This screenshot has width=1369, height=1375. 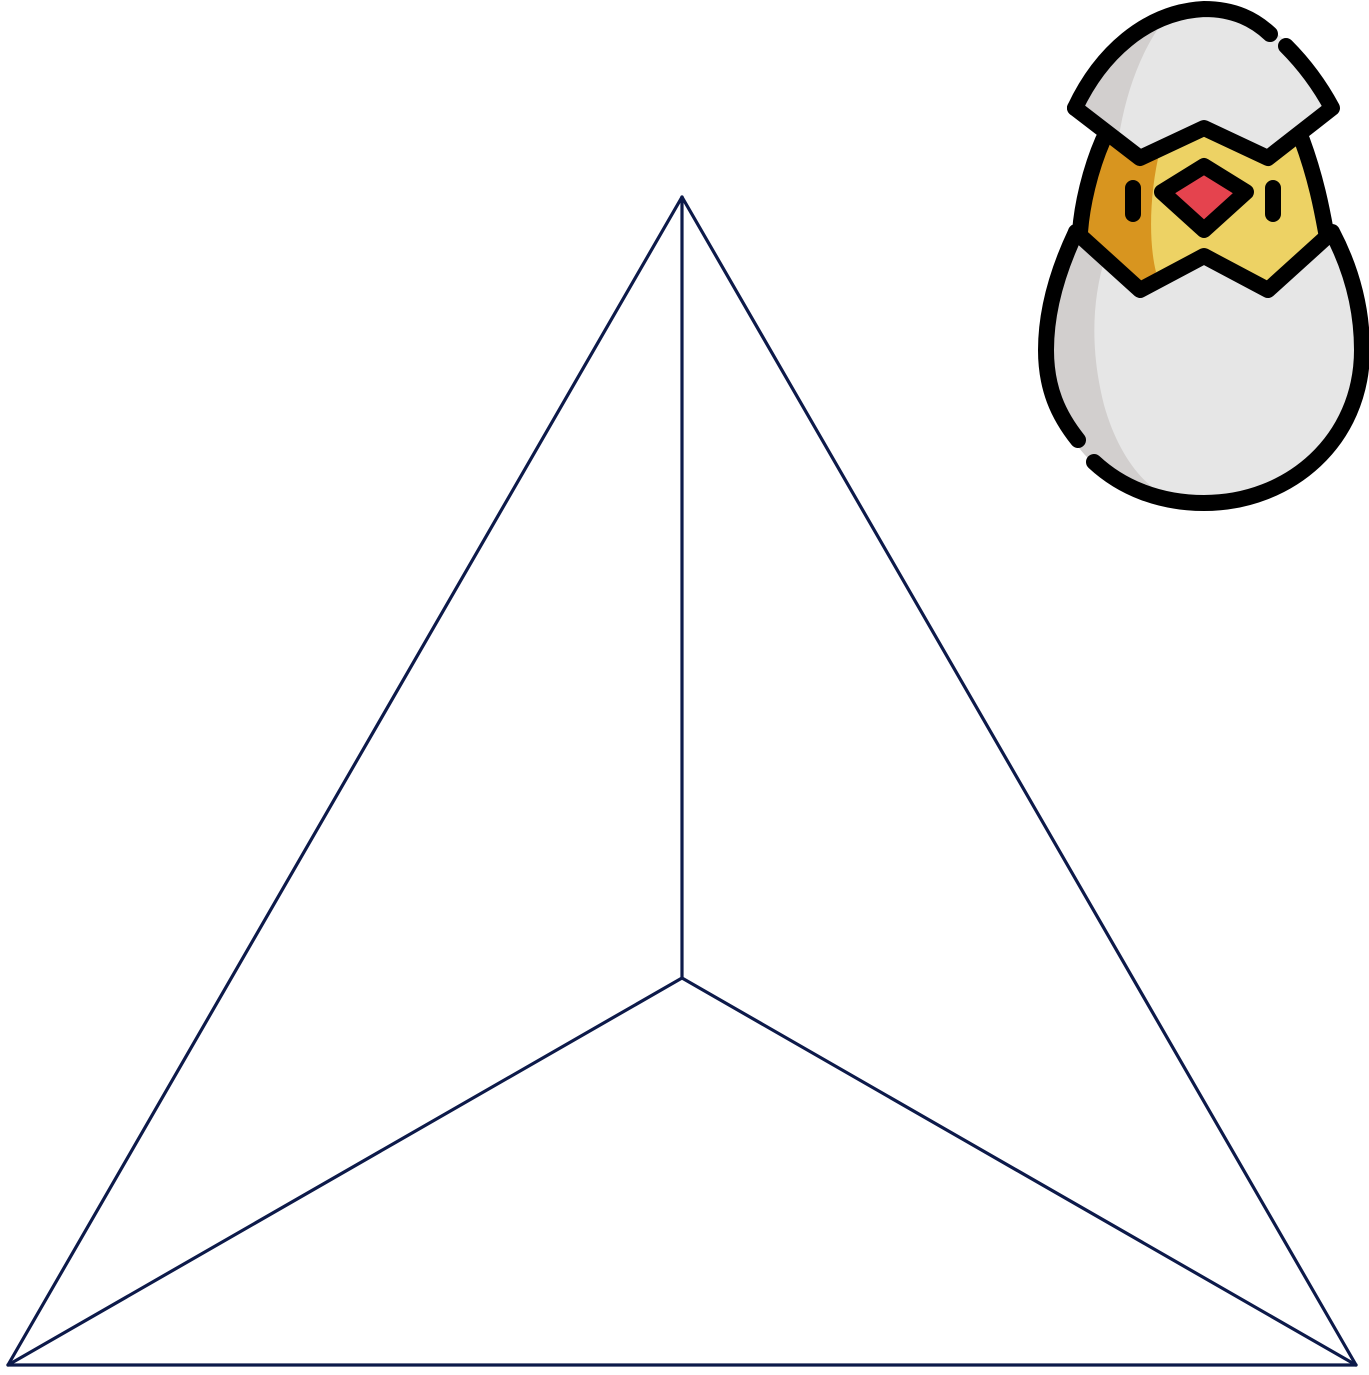 I want to click on top-shell-shadow, so click(x=1121, y=78).